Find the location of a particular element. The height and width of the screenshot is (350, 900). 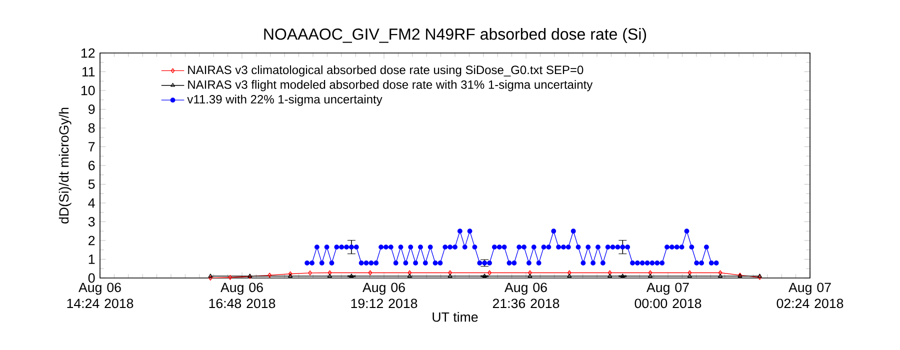

y-tick-label: 6 is located at coordinates (91, 165).